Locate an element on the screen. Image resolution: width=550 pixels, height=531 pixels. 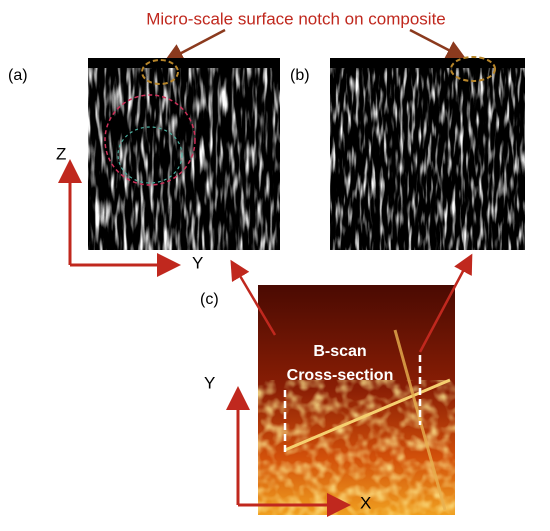
annotation: Cross-section is located at coordinates (340, 375).